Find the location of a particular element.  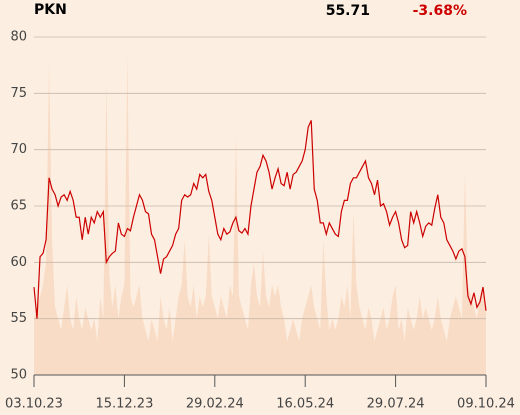

y-tick-label: 60 is located at coordinates (18, 262).